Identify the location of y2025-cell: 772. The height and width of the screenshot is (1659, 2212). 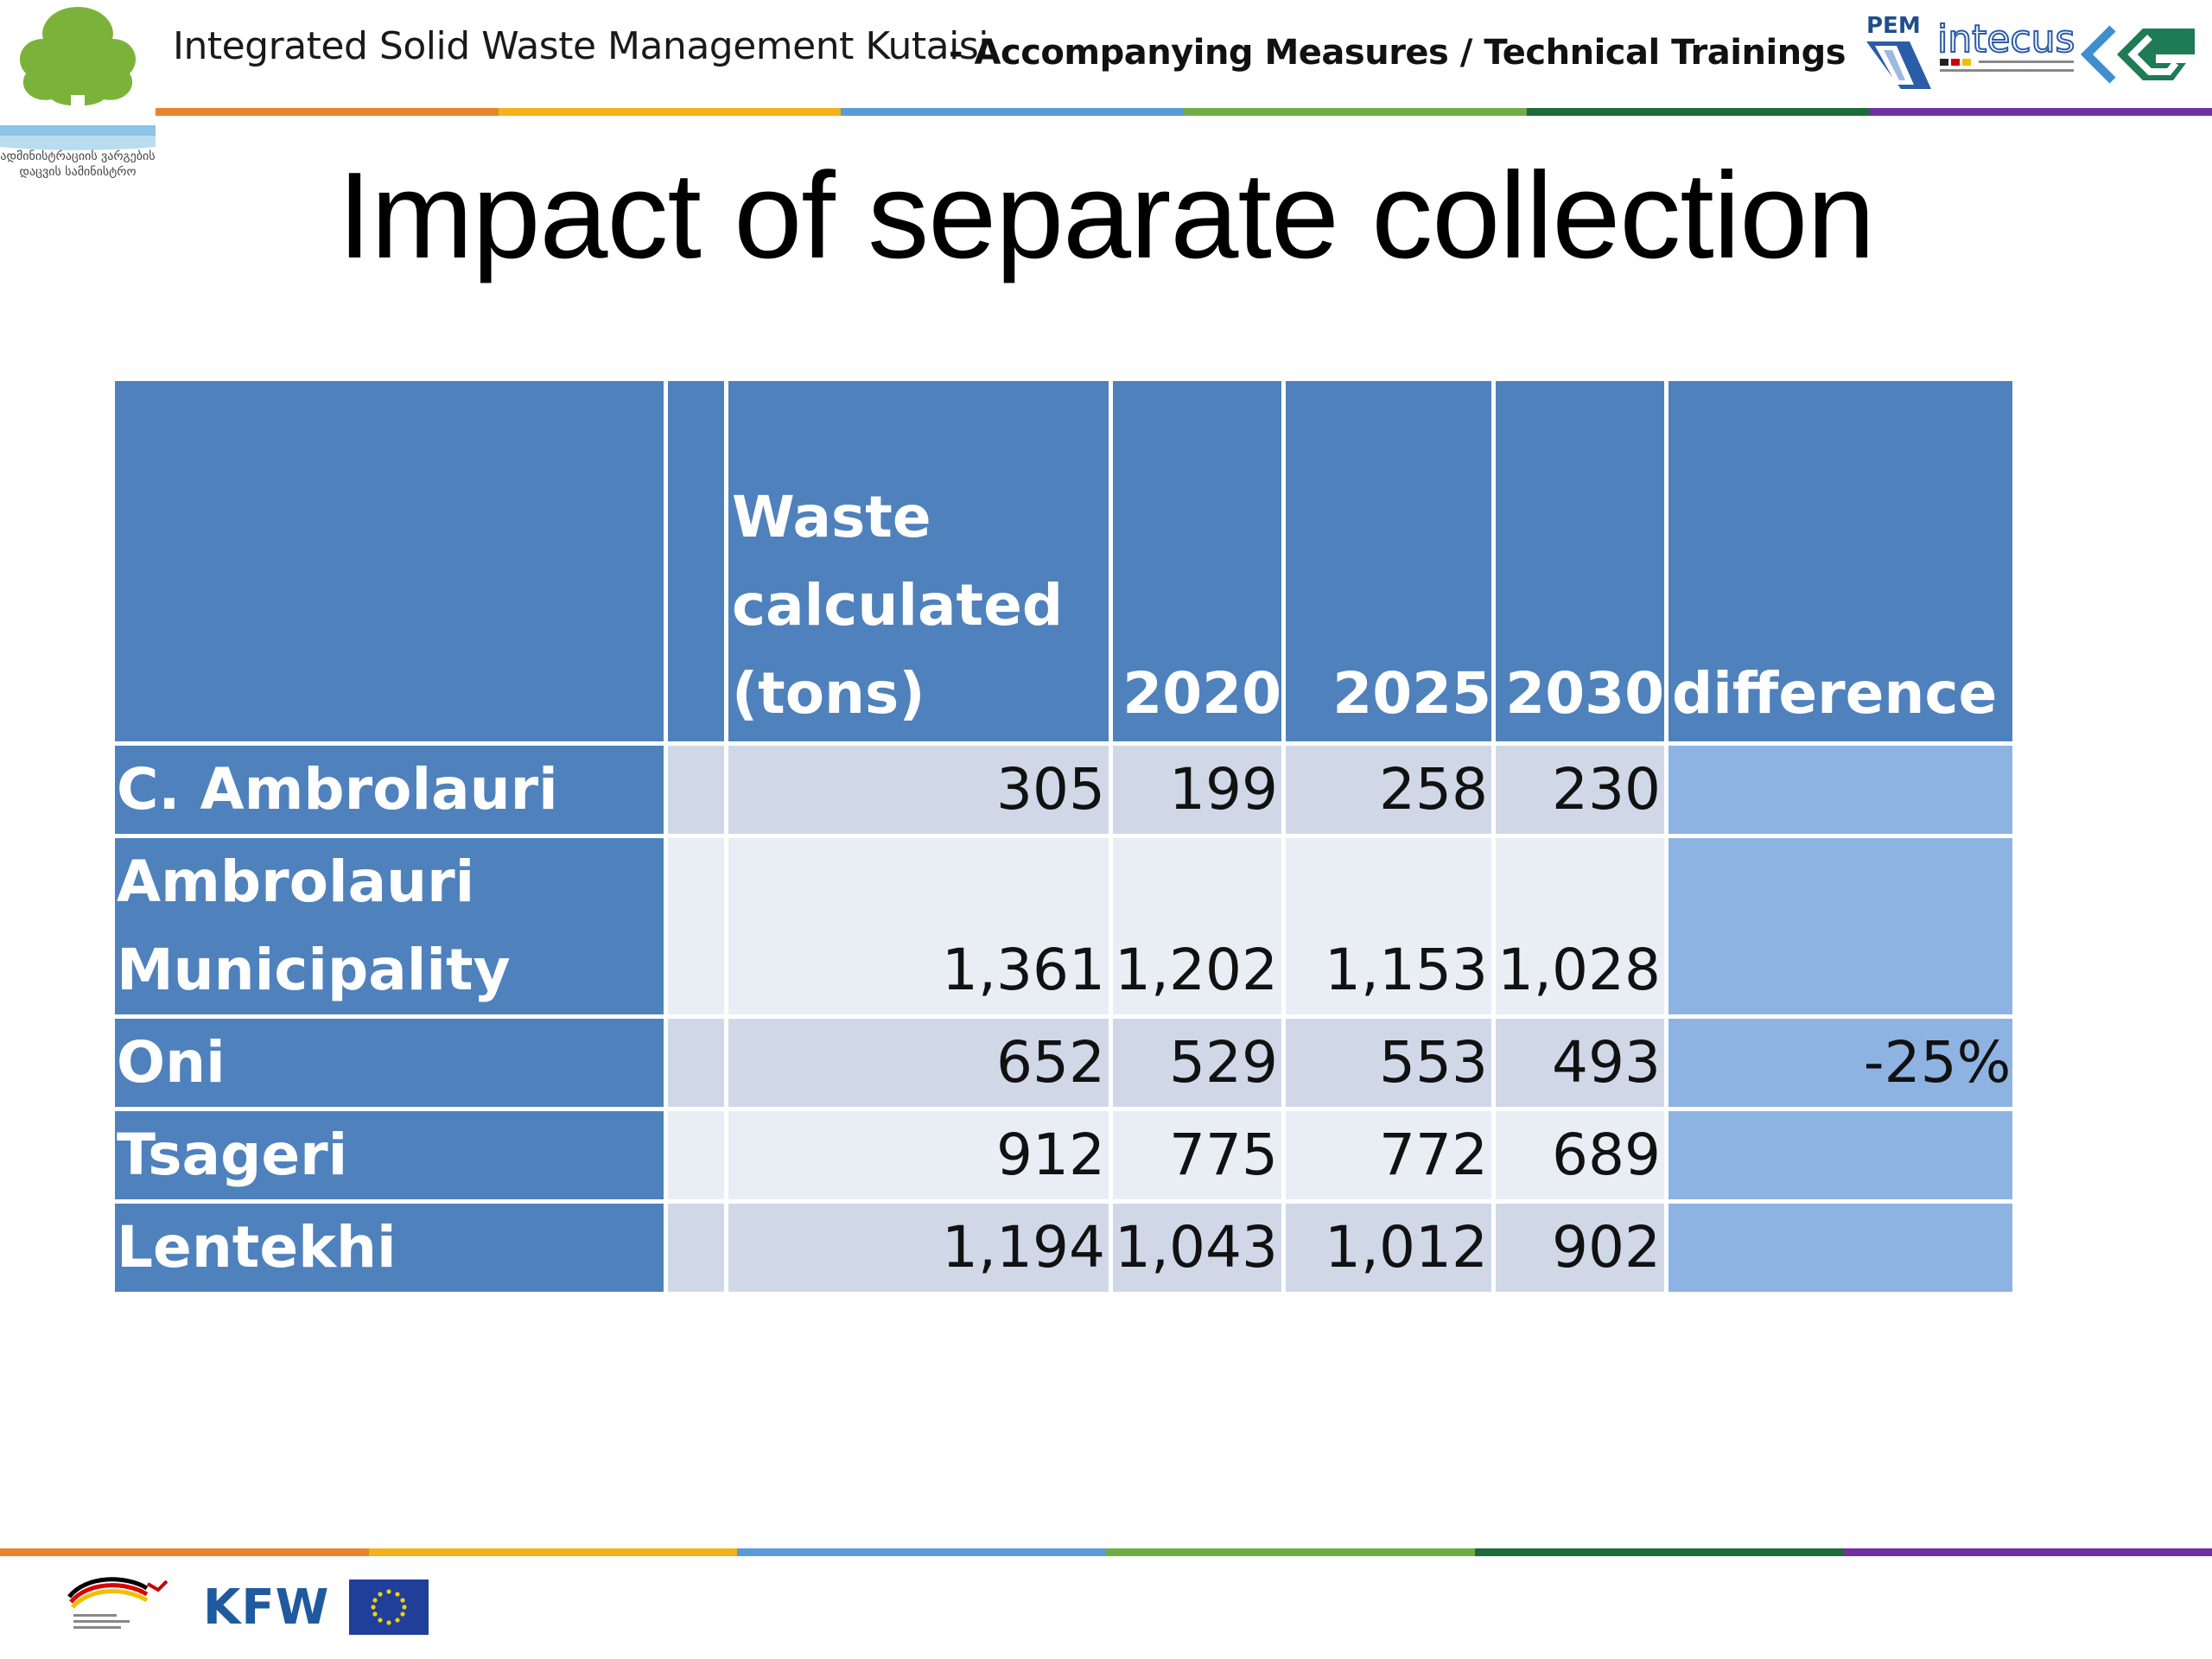
(1388, 1155).